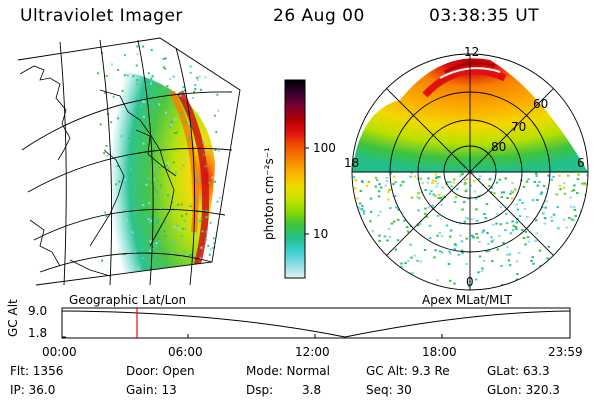  I want to click on geographic-longitude: GLon: 320.3, so click(523, 390).